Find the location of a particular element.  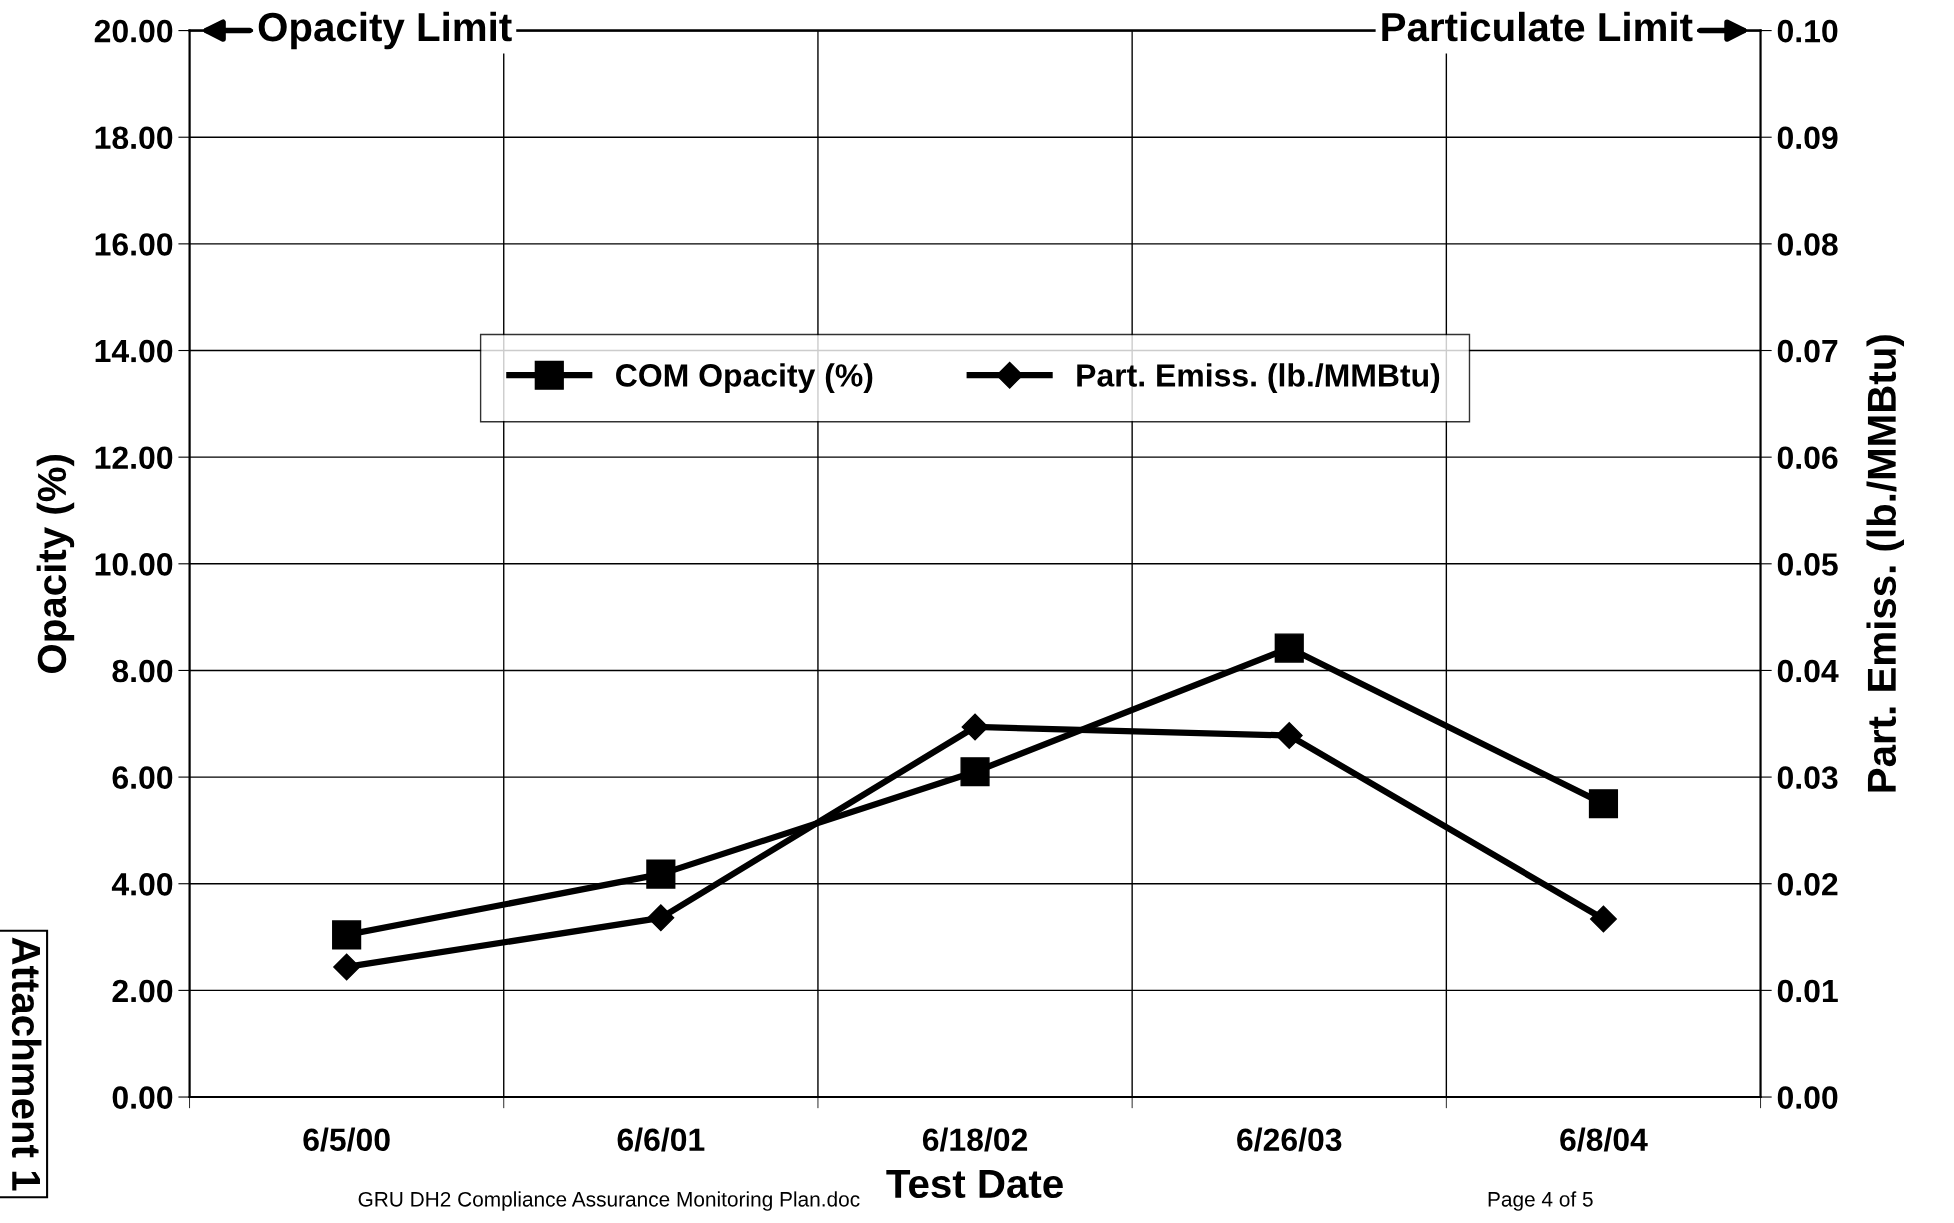

x-tick-label: 6/5/00 is located at coordinates (346, 1139).